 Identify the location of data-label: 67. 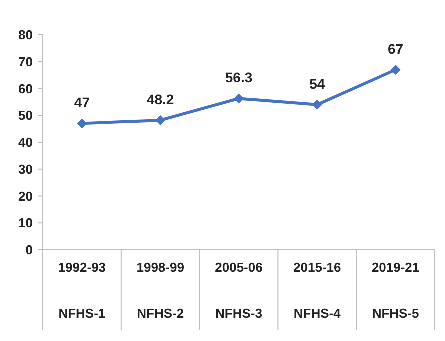
(396, 48).